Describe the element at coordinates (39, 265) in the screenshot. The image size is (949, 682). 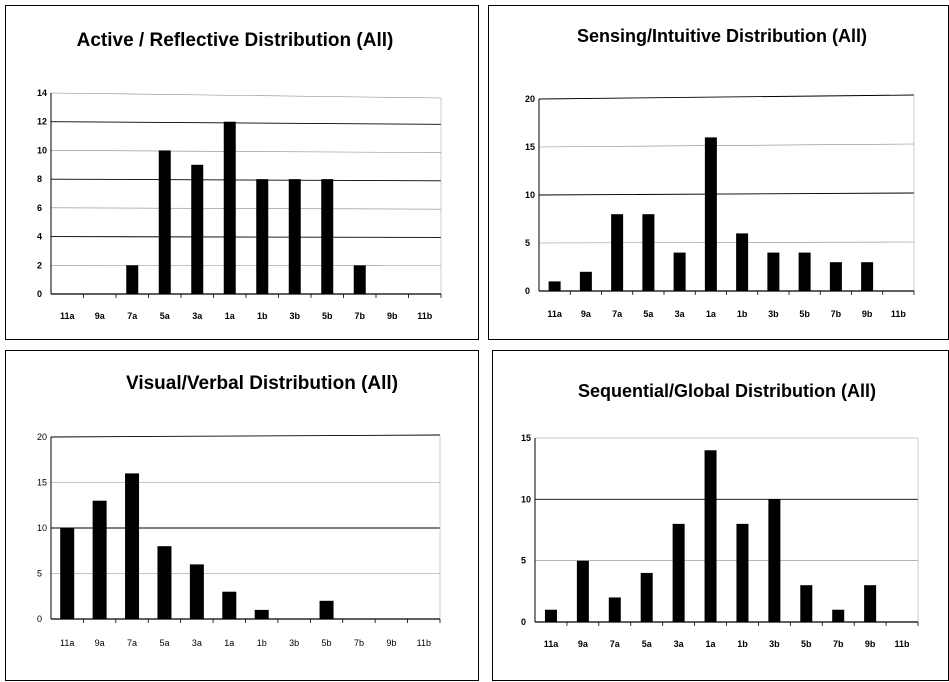
I see `y-tick-label: 2` at that location.